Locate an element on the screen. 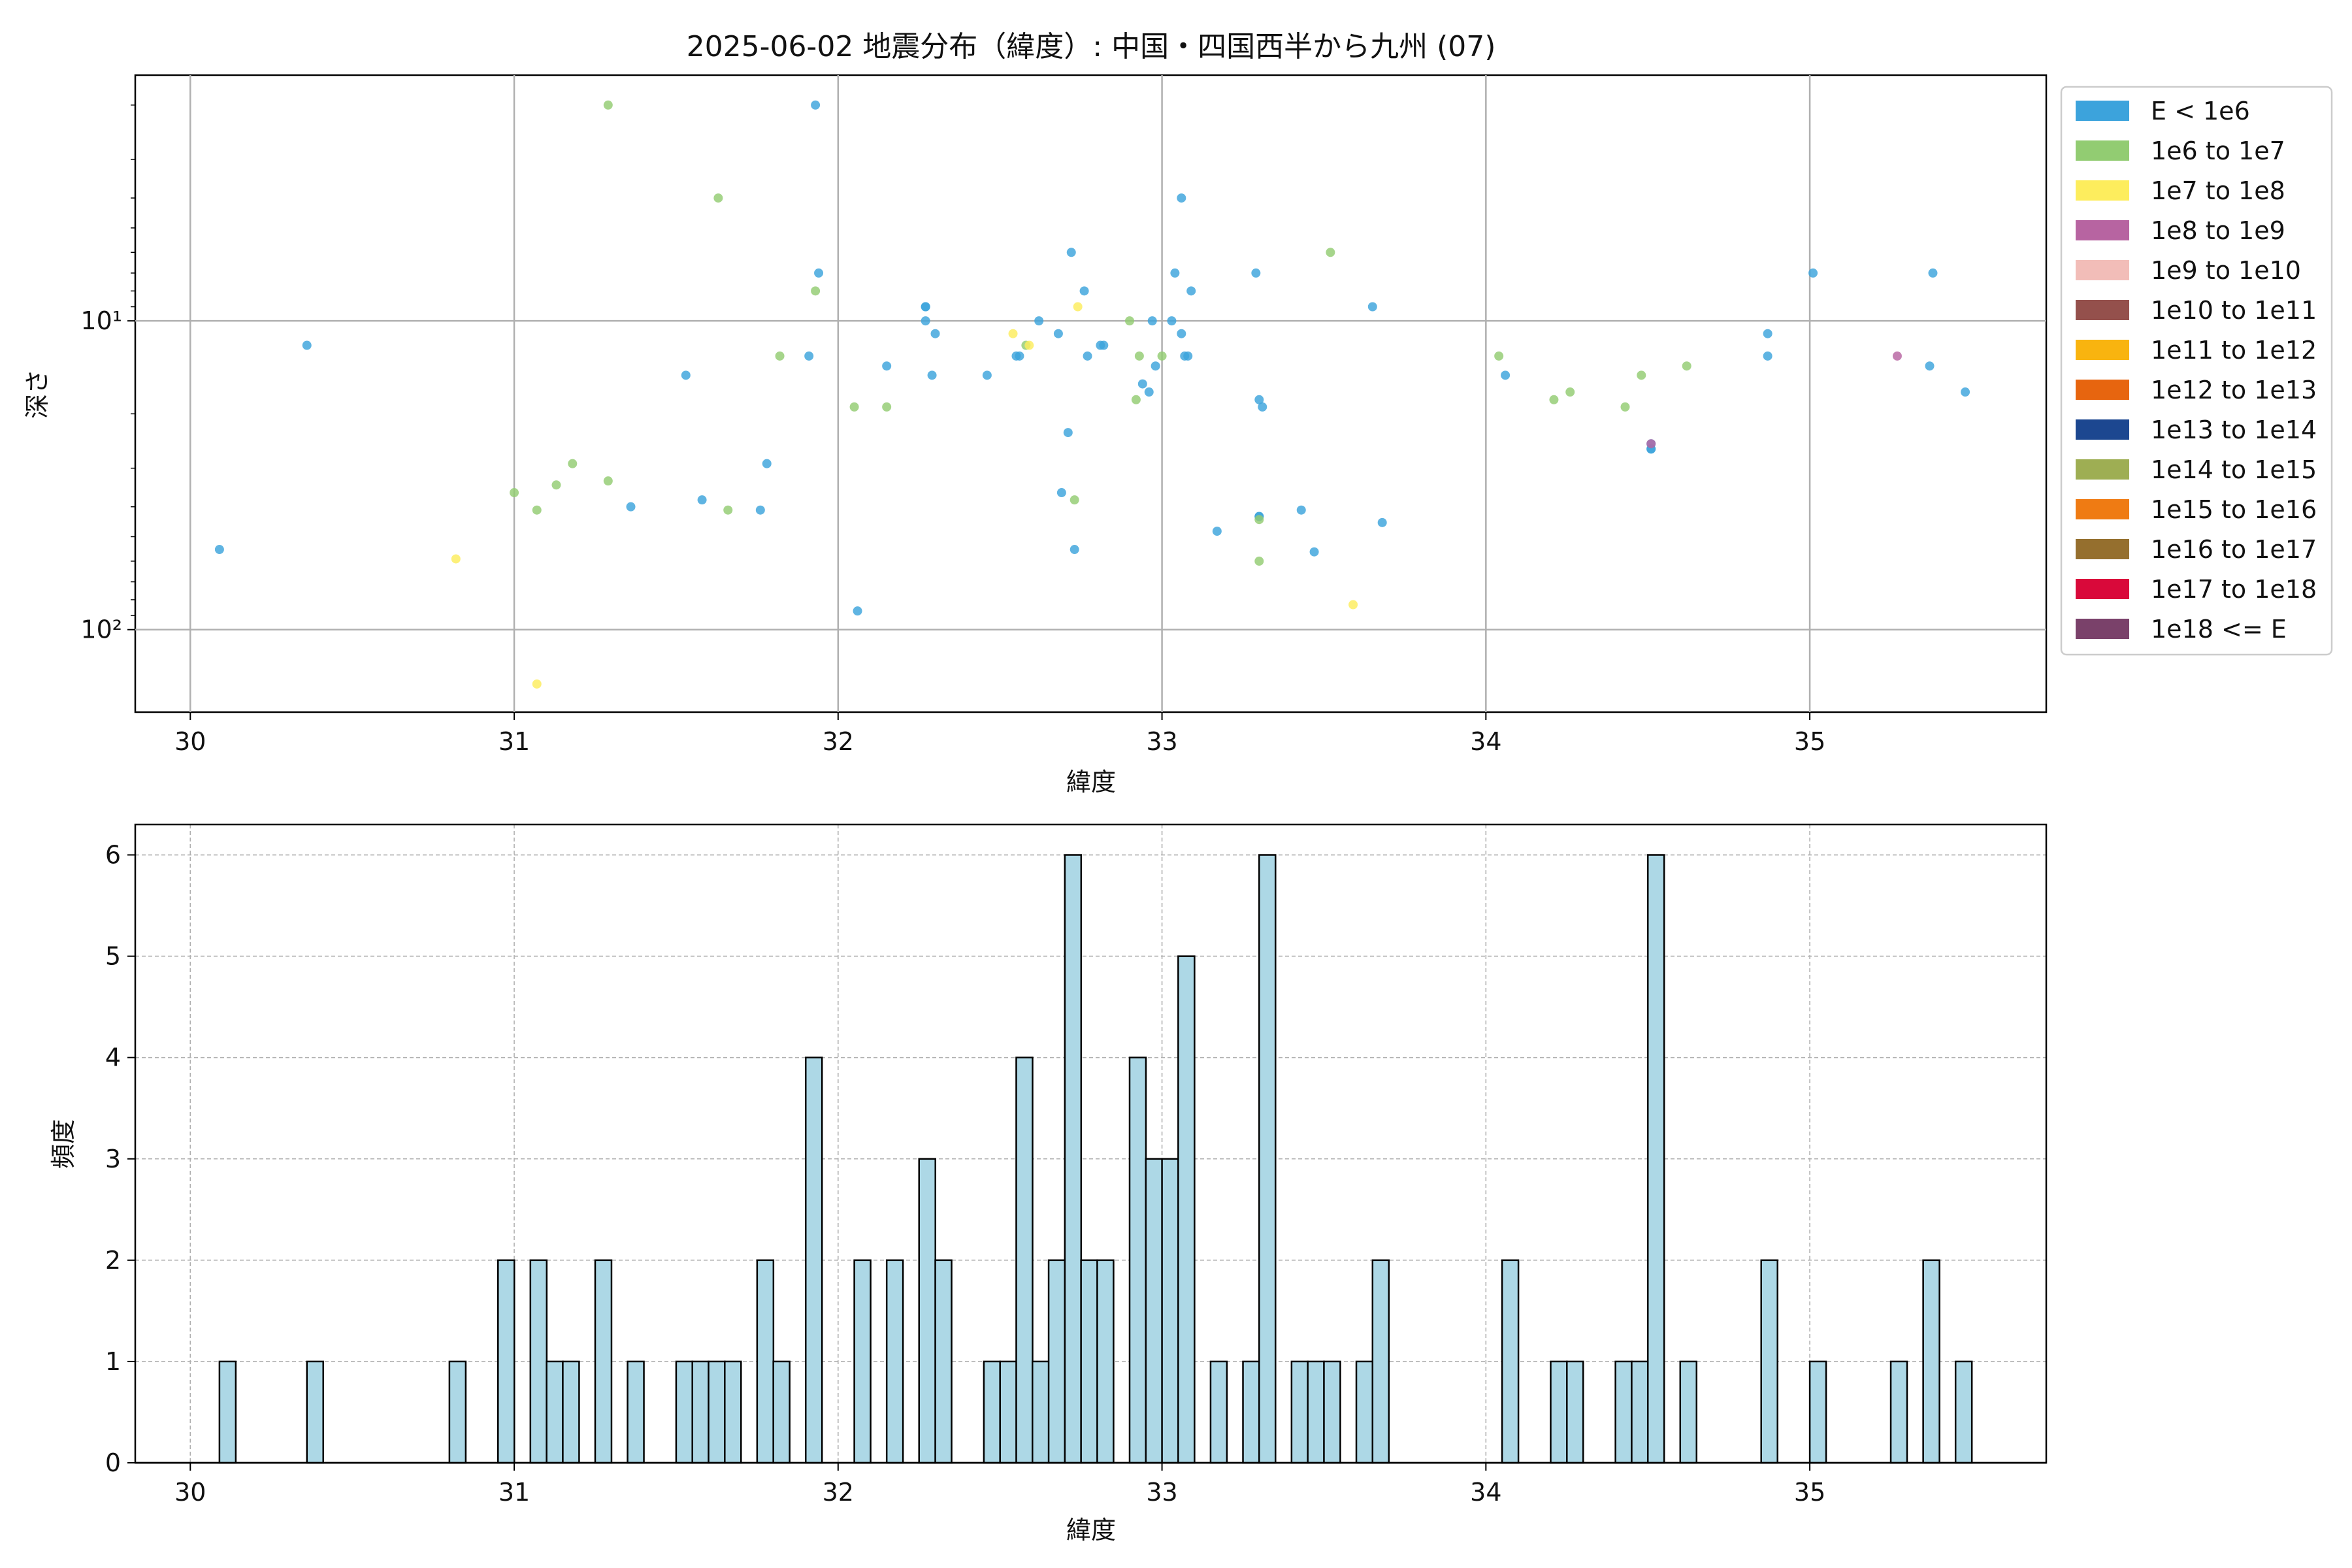 This screenshot has width=2352, height=1568. histogram-y-tick-label: 5 is located at coordinates (113, 956).